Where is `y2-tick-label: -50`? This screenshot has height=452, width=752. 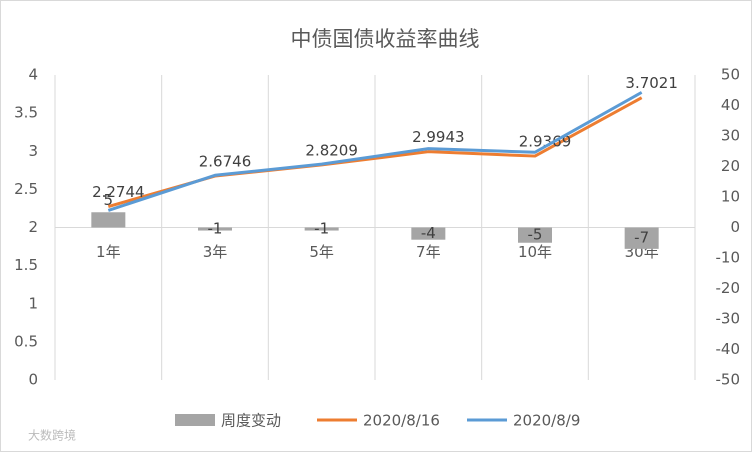
y2-tick-label: -50 is located at coordinates (728, 380).